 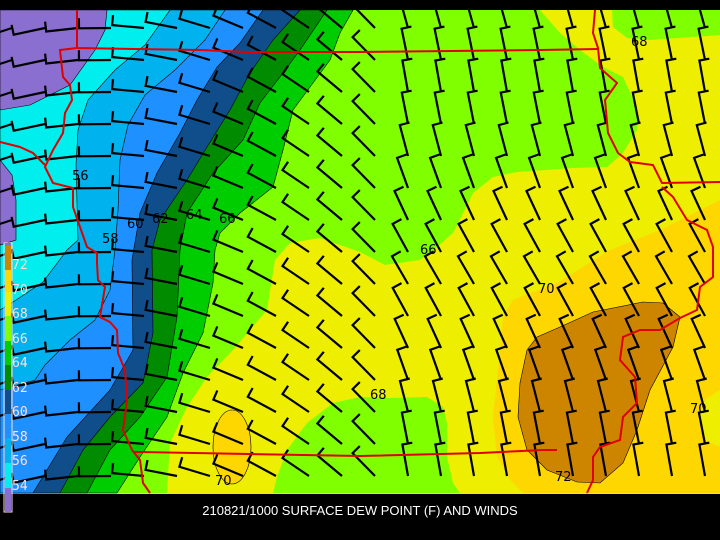 What do you see at coordinates (20, 412) in the screenshot?
I see `legend-label: 60` at bounding box center [20, 412].